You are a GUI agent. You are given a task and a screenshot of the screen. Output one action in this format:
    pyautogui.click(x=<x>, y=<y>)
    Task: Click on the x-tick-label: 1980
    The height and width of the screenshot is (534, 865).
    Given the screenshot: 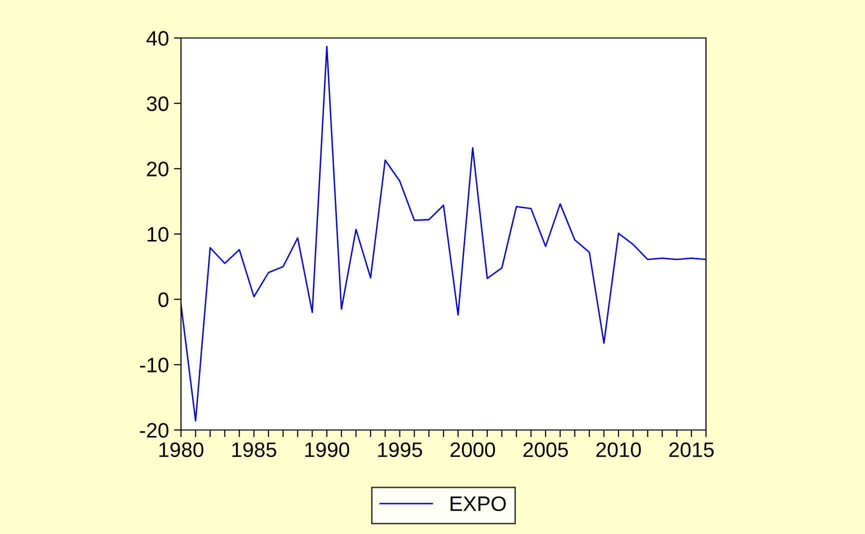 What is the action you would take?
    pyautogui.click(x=181, y=450)
    